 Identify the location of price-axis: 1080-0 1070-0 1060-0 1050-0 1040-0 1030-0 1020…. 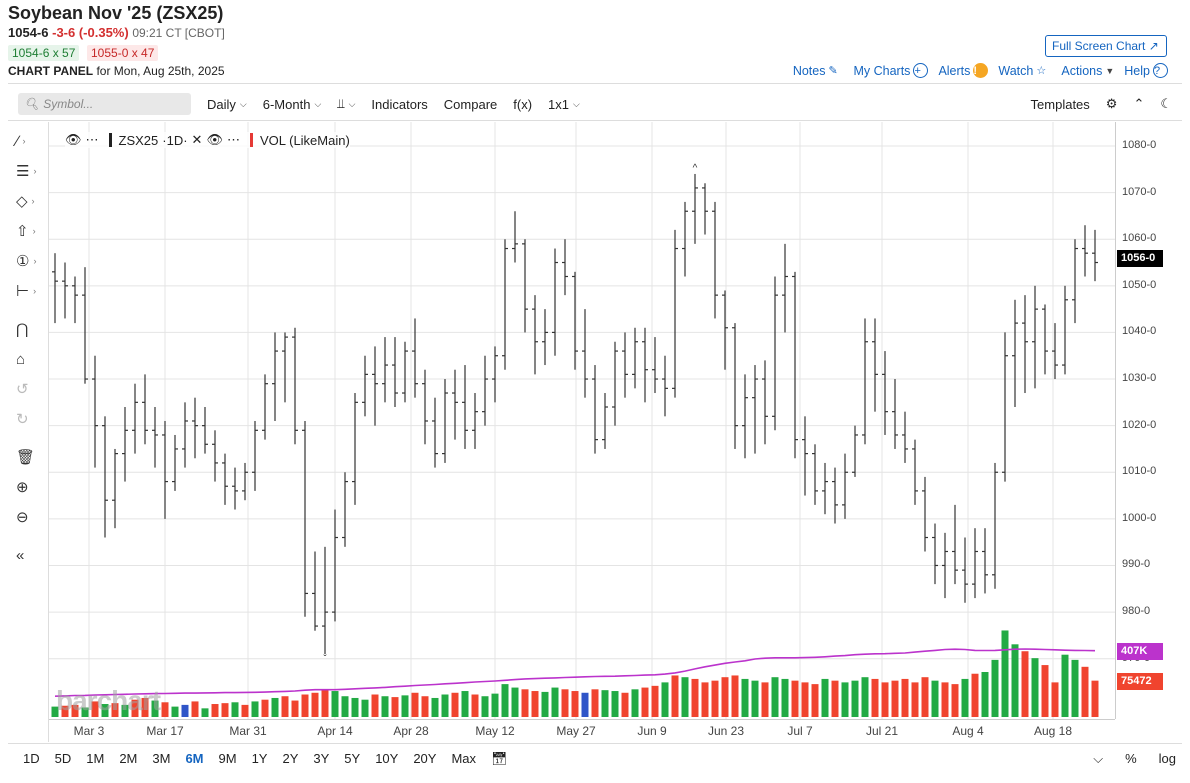
(1145, 420).